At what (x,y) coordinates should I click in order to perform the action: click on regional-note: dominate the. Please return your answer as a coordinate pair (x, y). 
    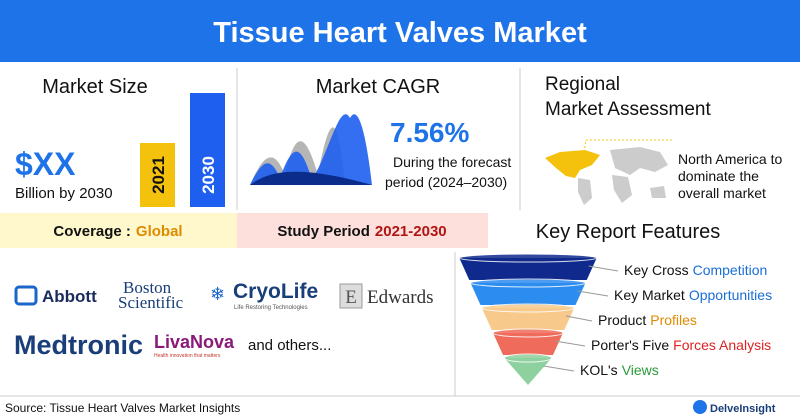
    Looking at the image, I should click on (718, 176).